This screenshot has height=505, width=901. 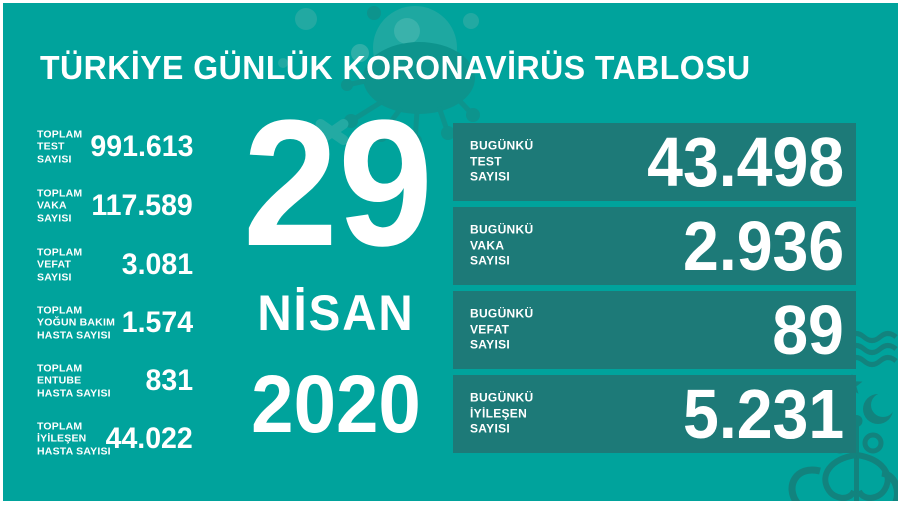 What do you see at coordinates (74, 381) in the screenshot?
I see `total-intubated-label: TOPLAM ENTUBE HASTA SAYISI` at bounding box center [74, 381].